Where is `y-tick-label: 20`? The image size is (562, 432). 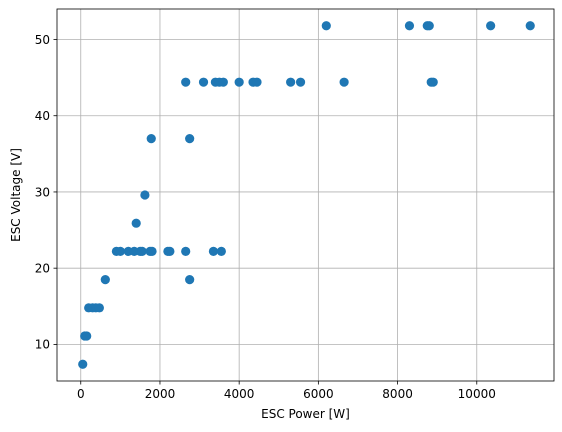 y-tick-label: 20 is located at coordinates (42, 268).